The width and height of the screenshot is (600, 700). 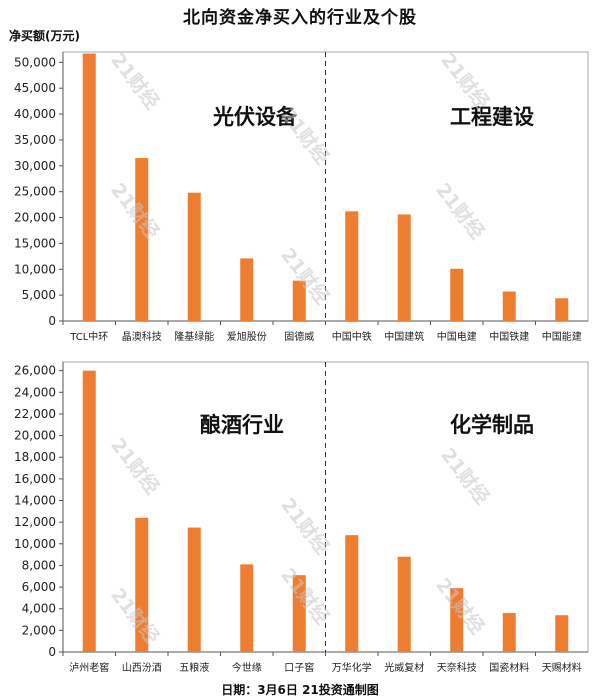 What do you see at coordinates (299, 336) in the screenshot?
I see `category-label: 固德威` at bounding box center [299, 336].